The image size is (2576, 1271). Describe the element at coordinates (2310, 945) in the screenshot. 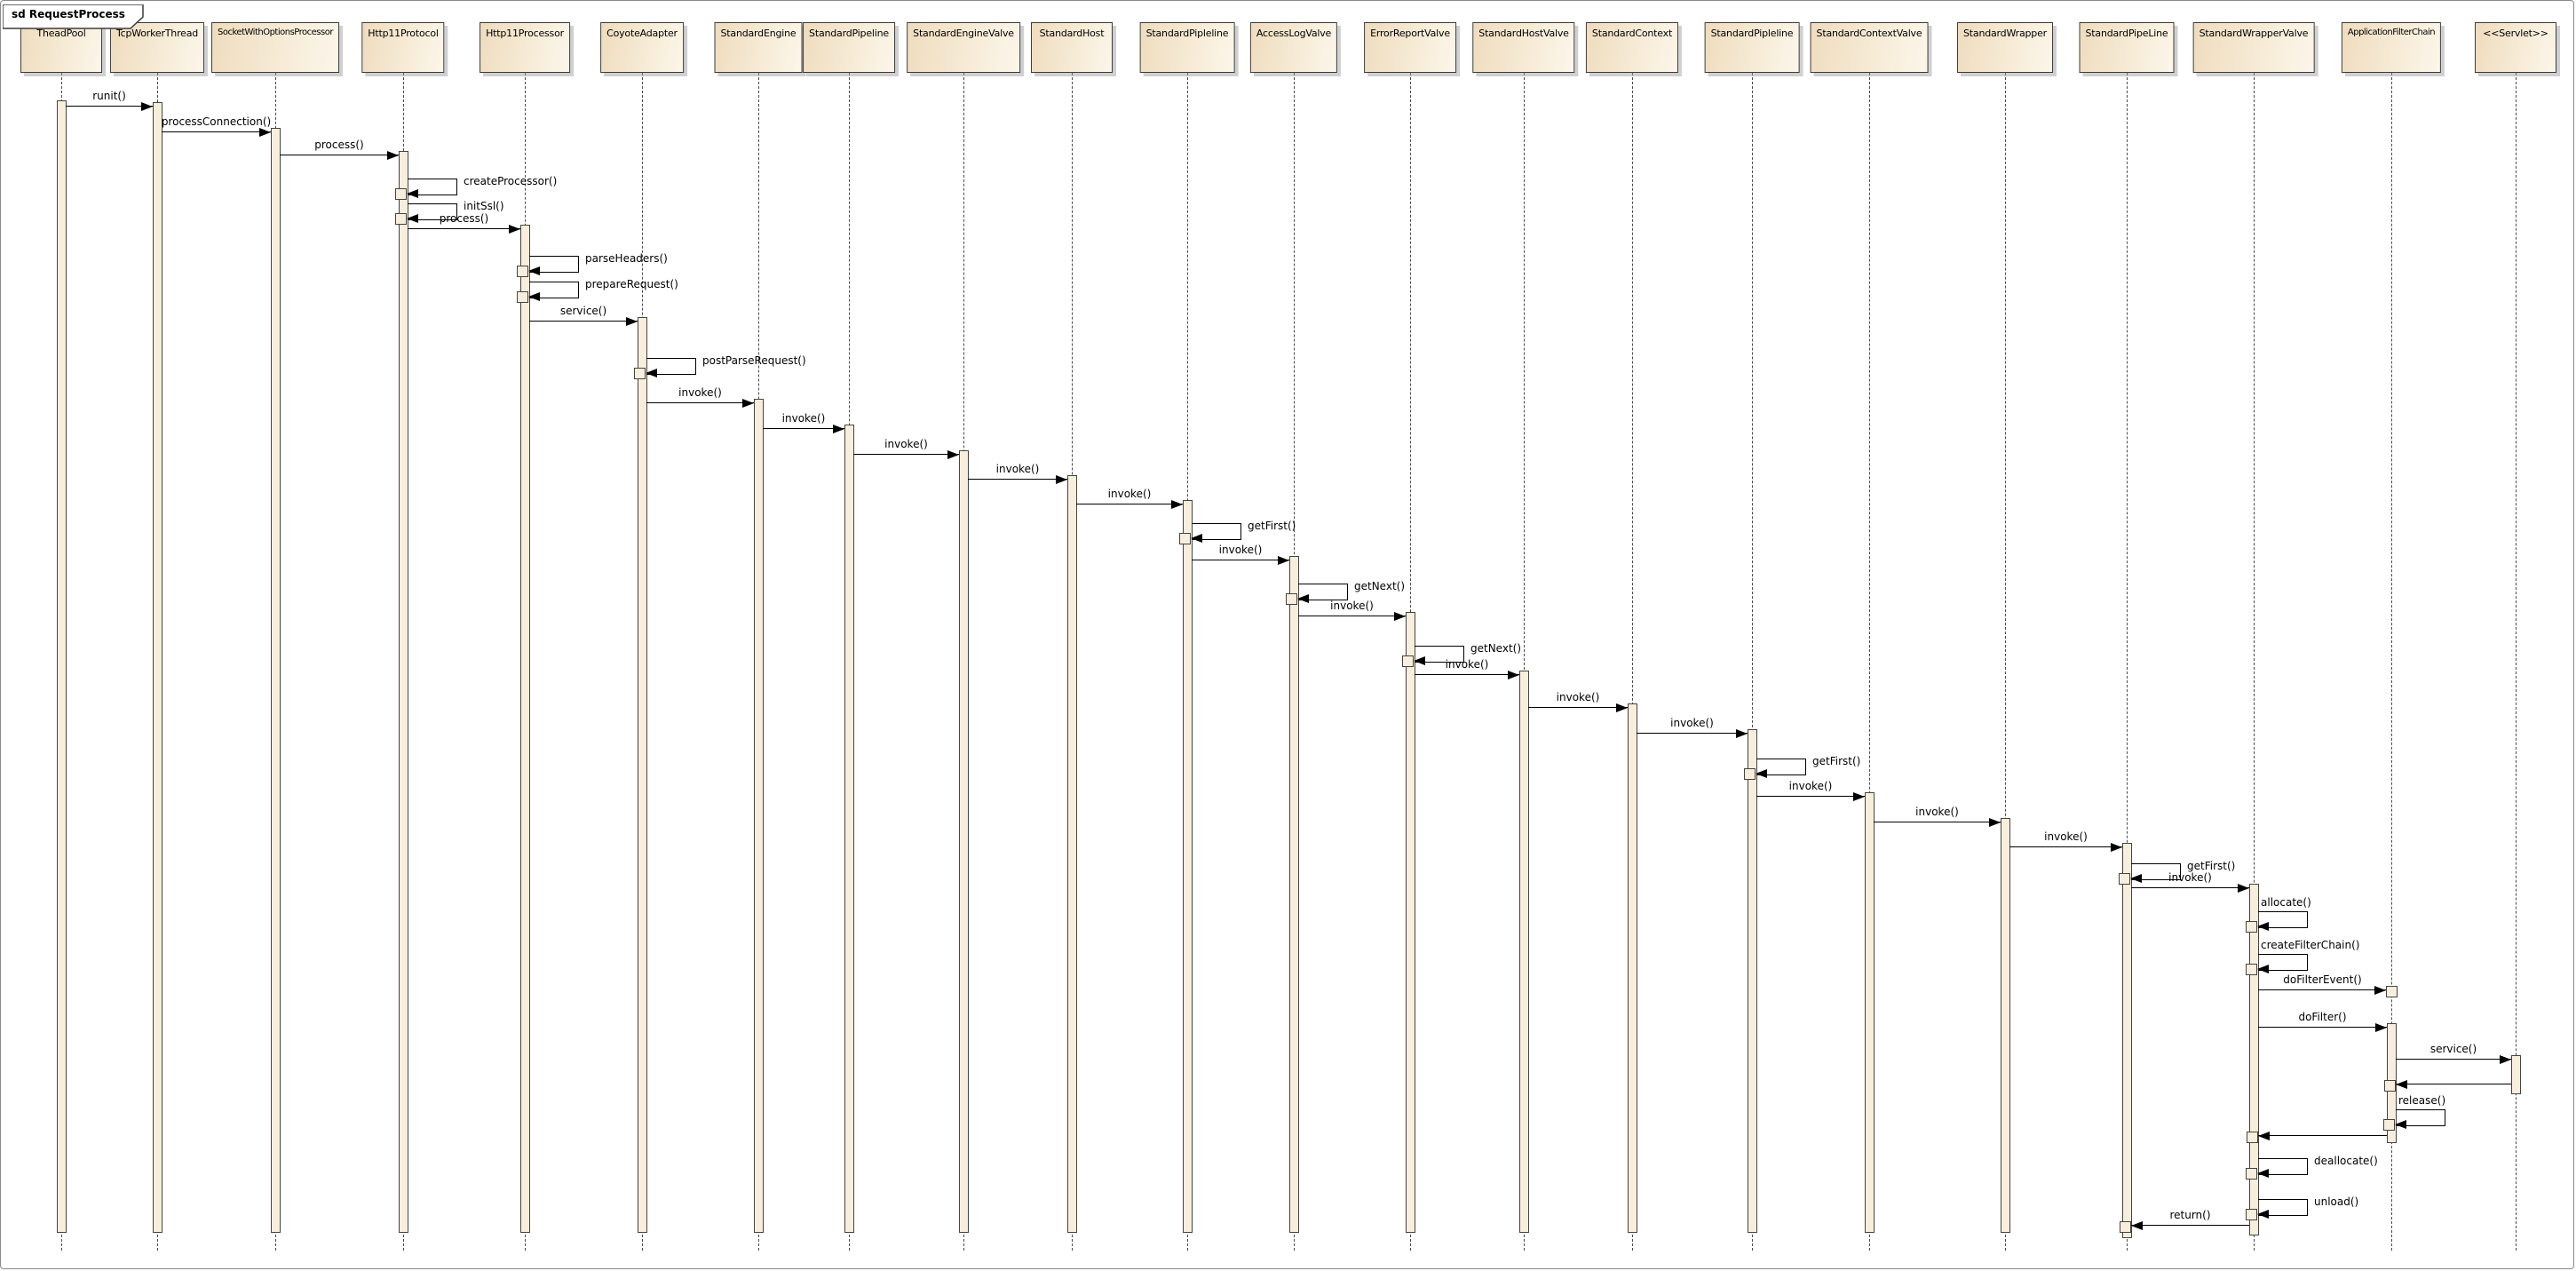

I see `message-label: createFilterChain()` at that location.